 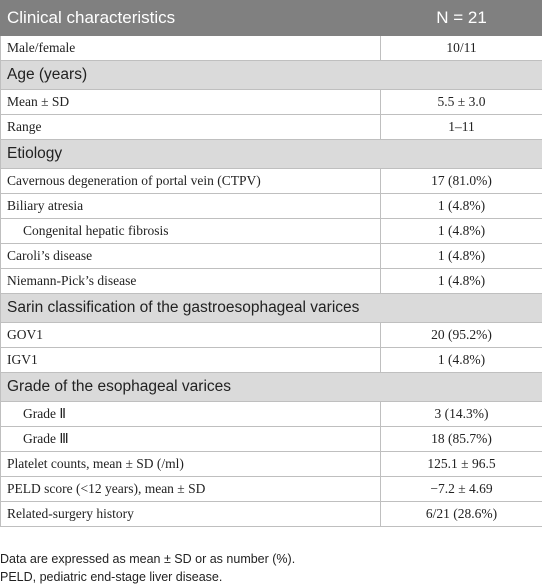 I want to click on row-label: Niemann-Pick’s disease, so click(x=190, y=281).